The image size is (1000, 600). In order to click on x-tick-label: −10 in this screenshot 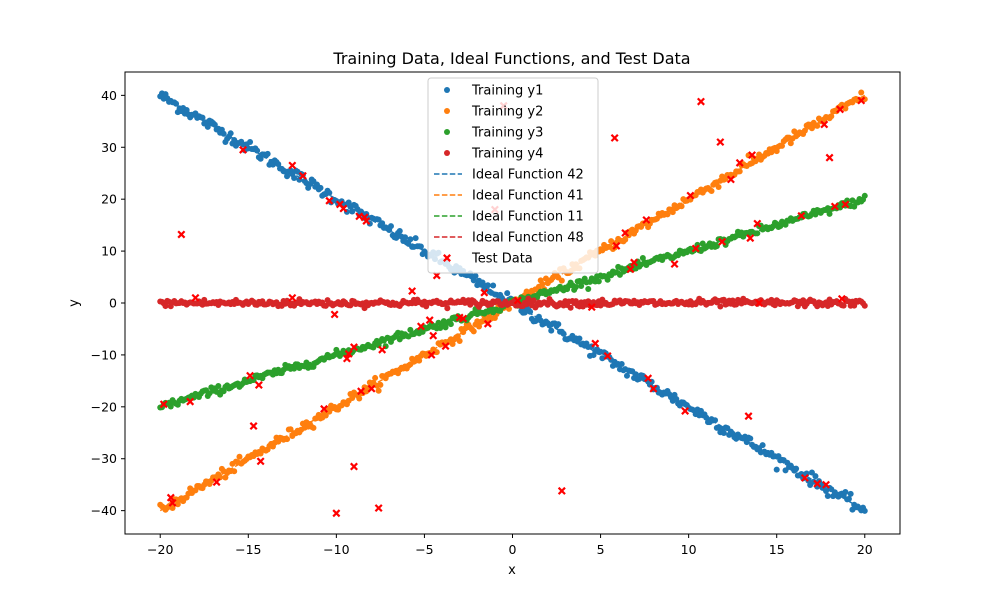, I will do `click(336, 549)`.